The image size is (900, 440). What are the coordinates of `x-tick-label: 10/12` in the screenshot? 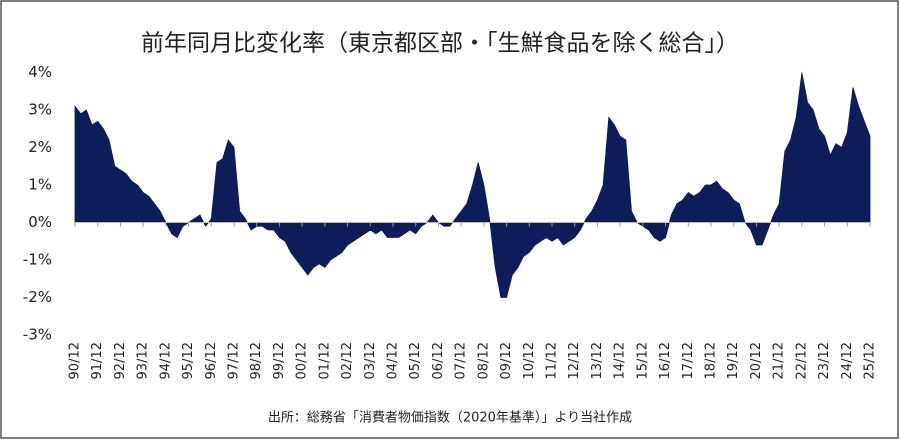 It's located at (529, 360).